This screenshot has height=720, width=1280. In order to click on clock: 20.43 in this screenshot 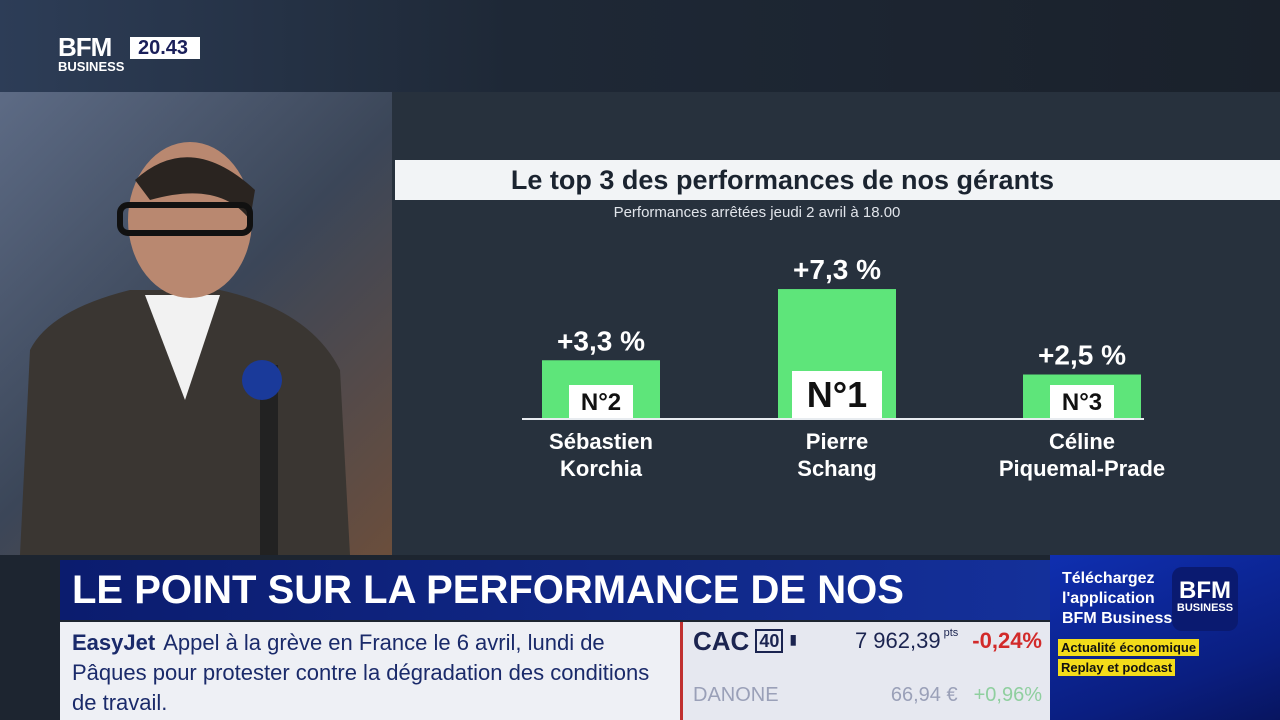, I will do `click(165, 48)`.